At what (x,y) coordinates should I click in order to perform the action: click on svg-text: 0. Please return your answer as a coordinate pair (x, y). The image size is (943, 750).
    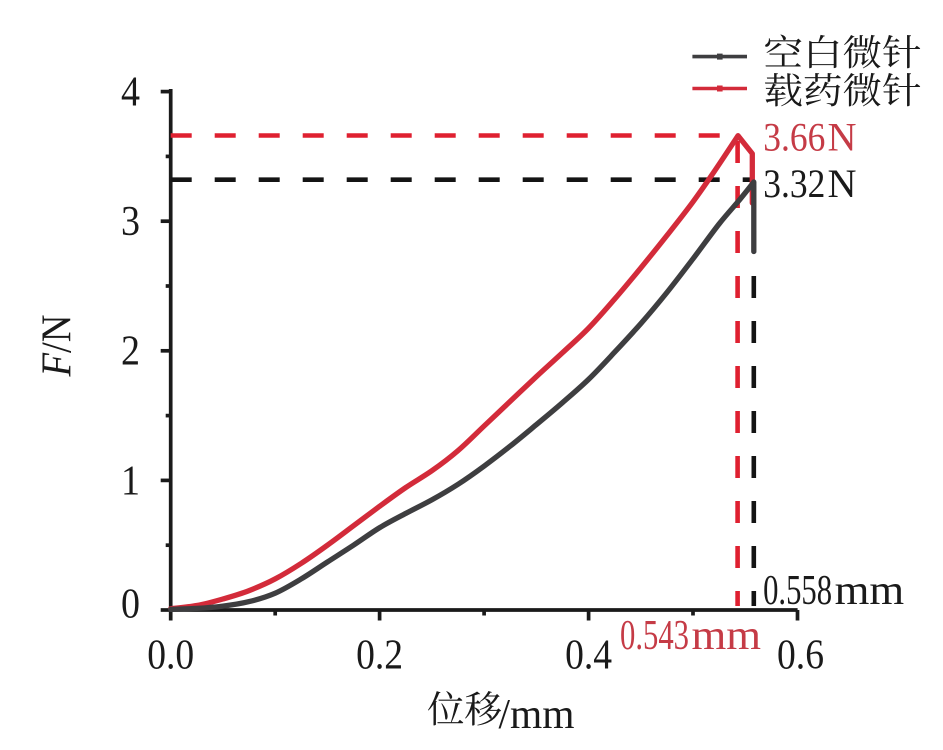
    Looking at the image, I should click on (130, 605).